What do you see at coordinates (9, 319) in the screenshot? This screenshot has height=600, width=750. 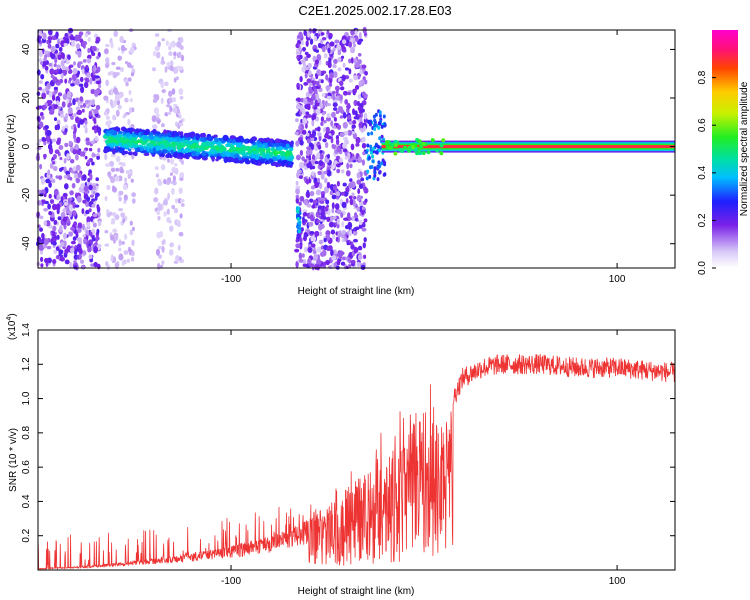 I see `y-multiplier-exponent: 4` at bounding box center [9, 319].